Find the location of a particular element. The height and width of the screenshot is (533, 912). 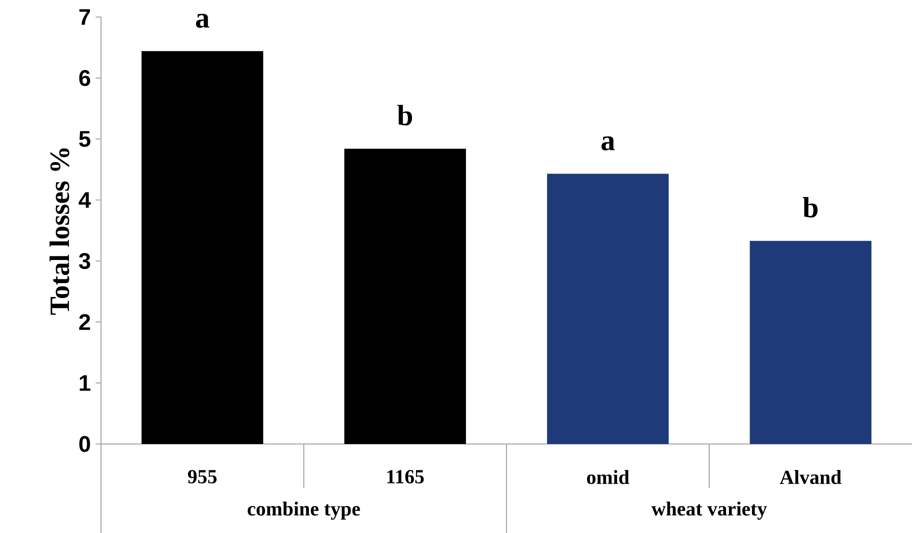

y-tick-label: 3 is located at coordinates (84, 261).